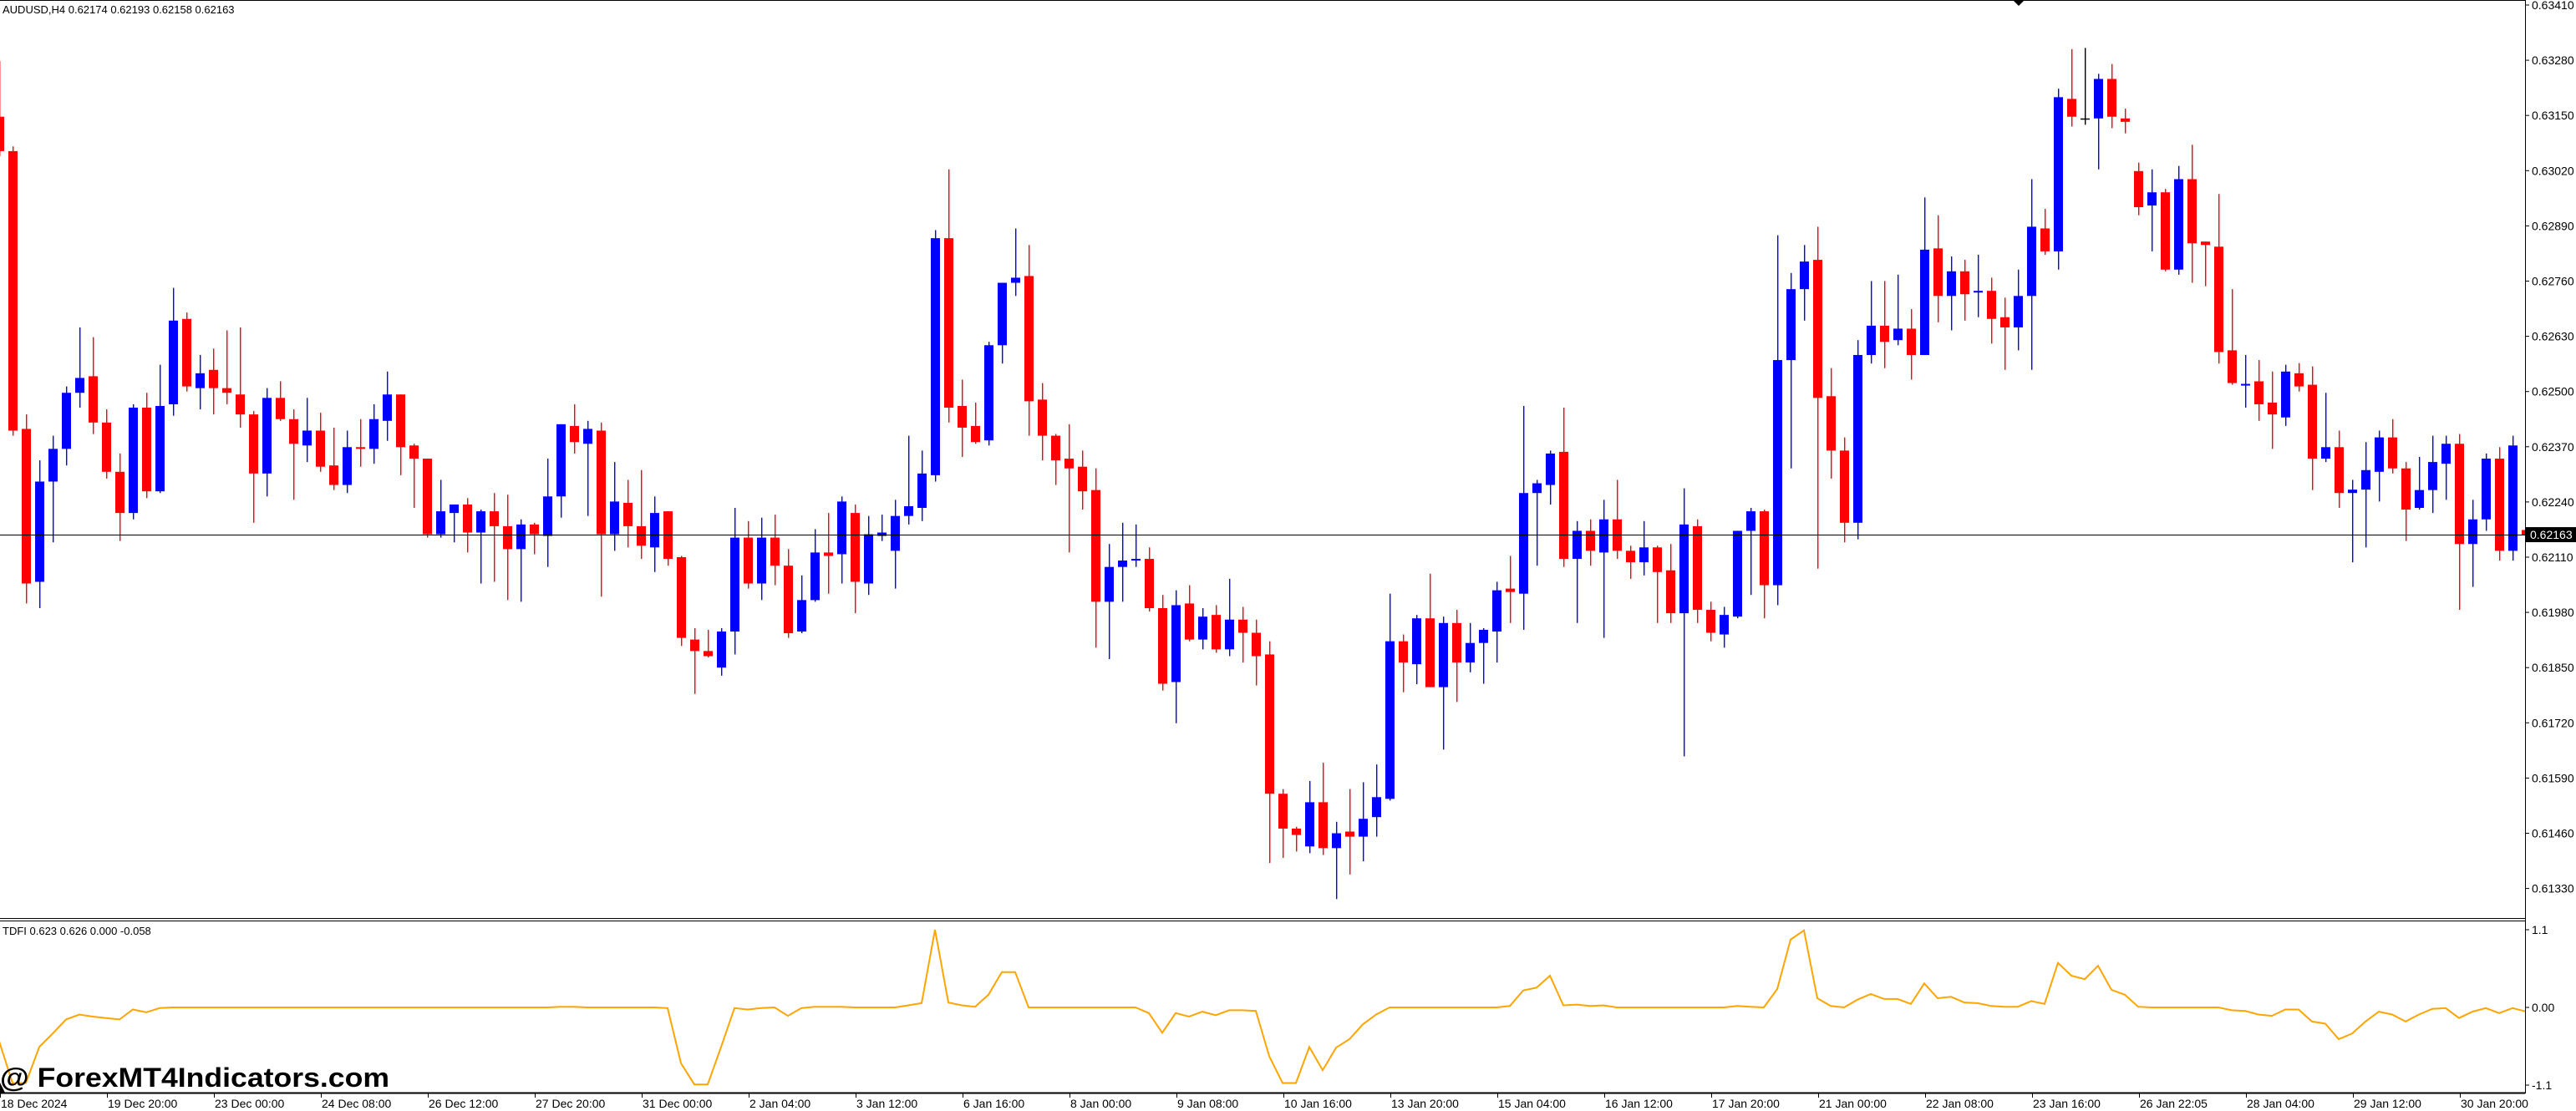 The height and width of the screenshot is (1111, 2576). Describe the element at coordinates (2553, 667) in the screenshot. I see `price-tick-label: 0.61850` at that location.